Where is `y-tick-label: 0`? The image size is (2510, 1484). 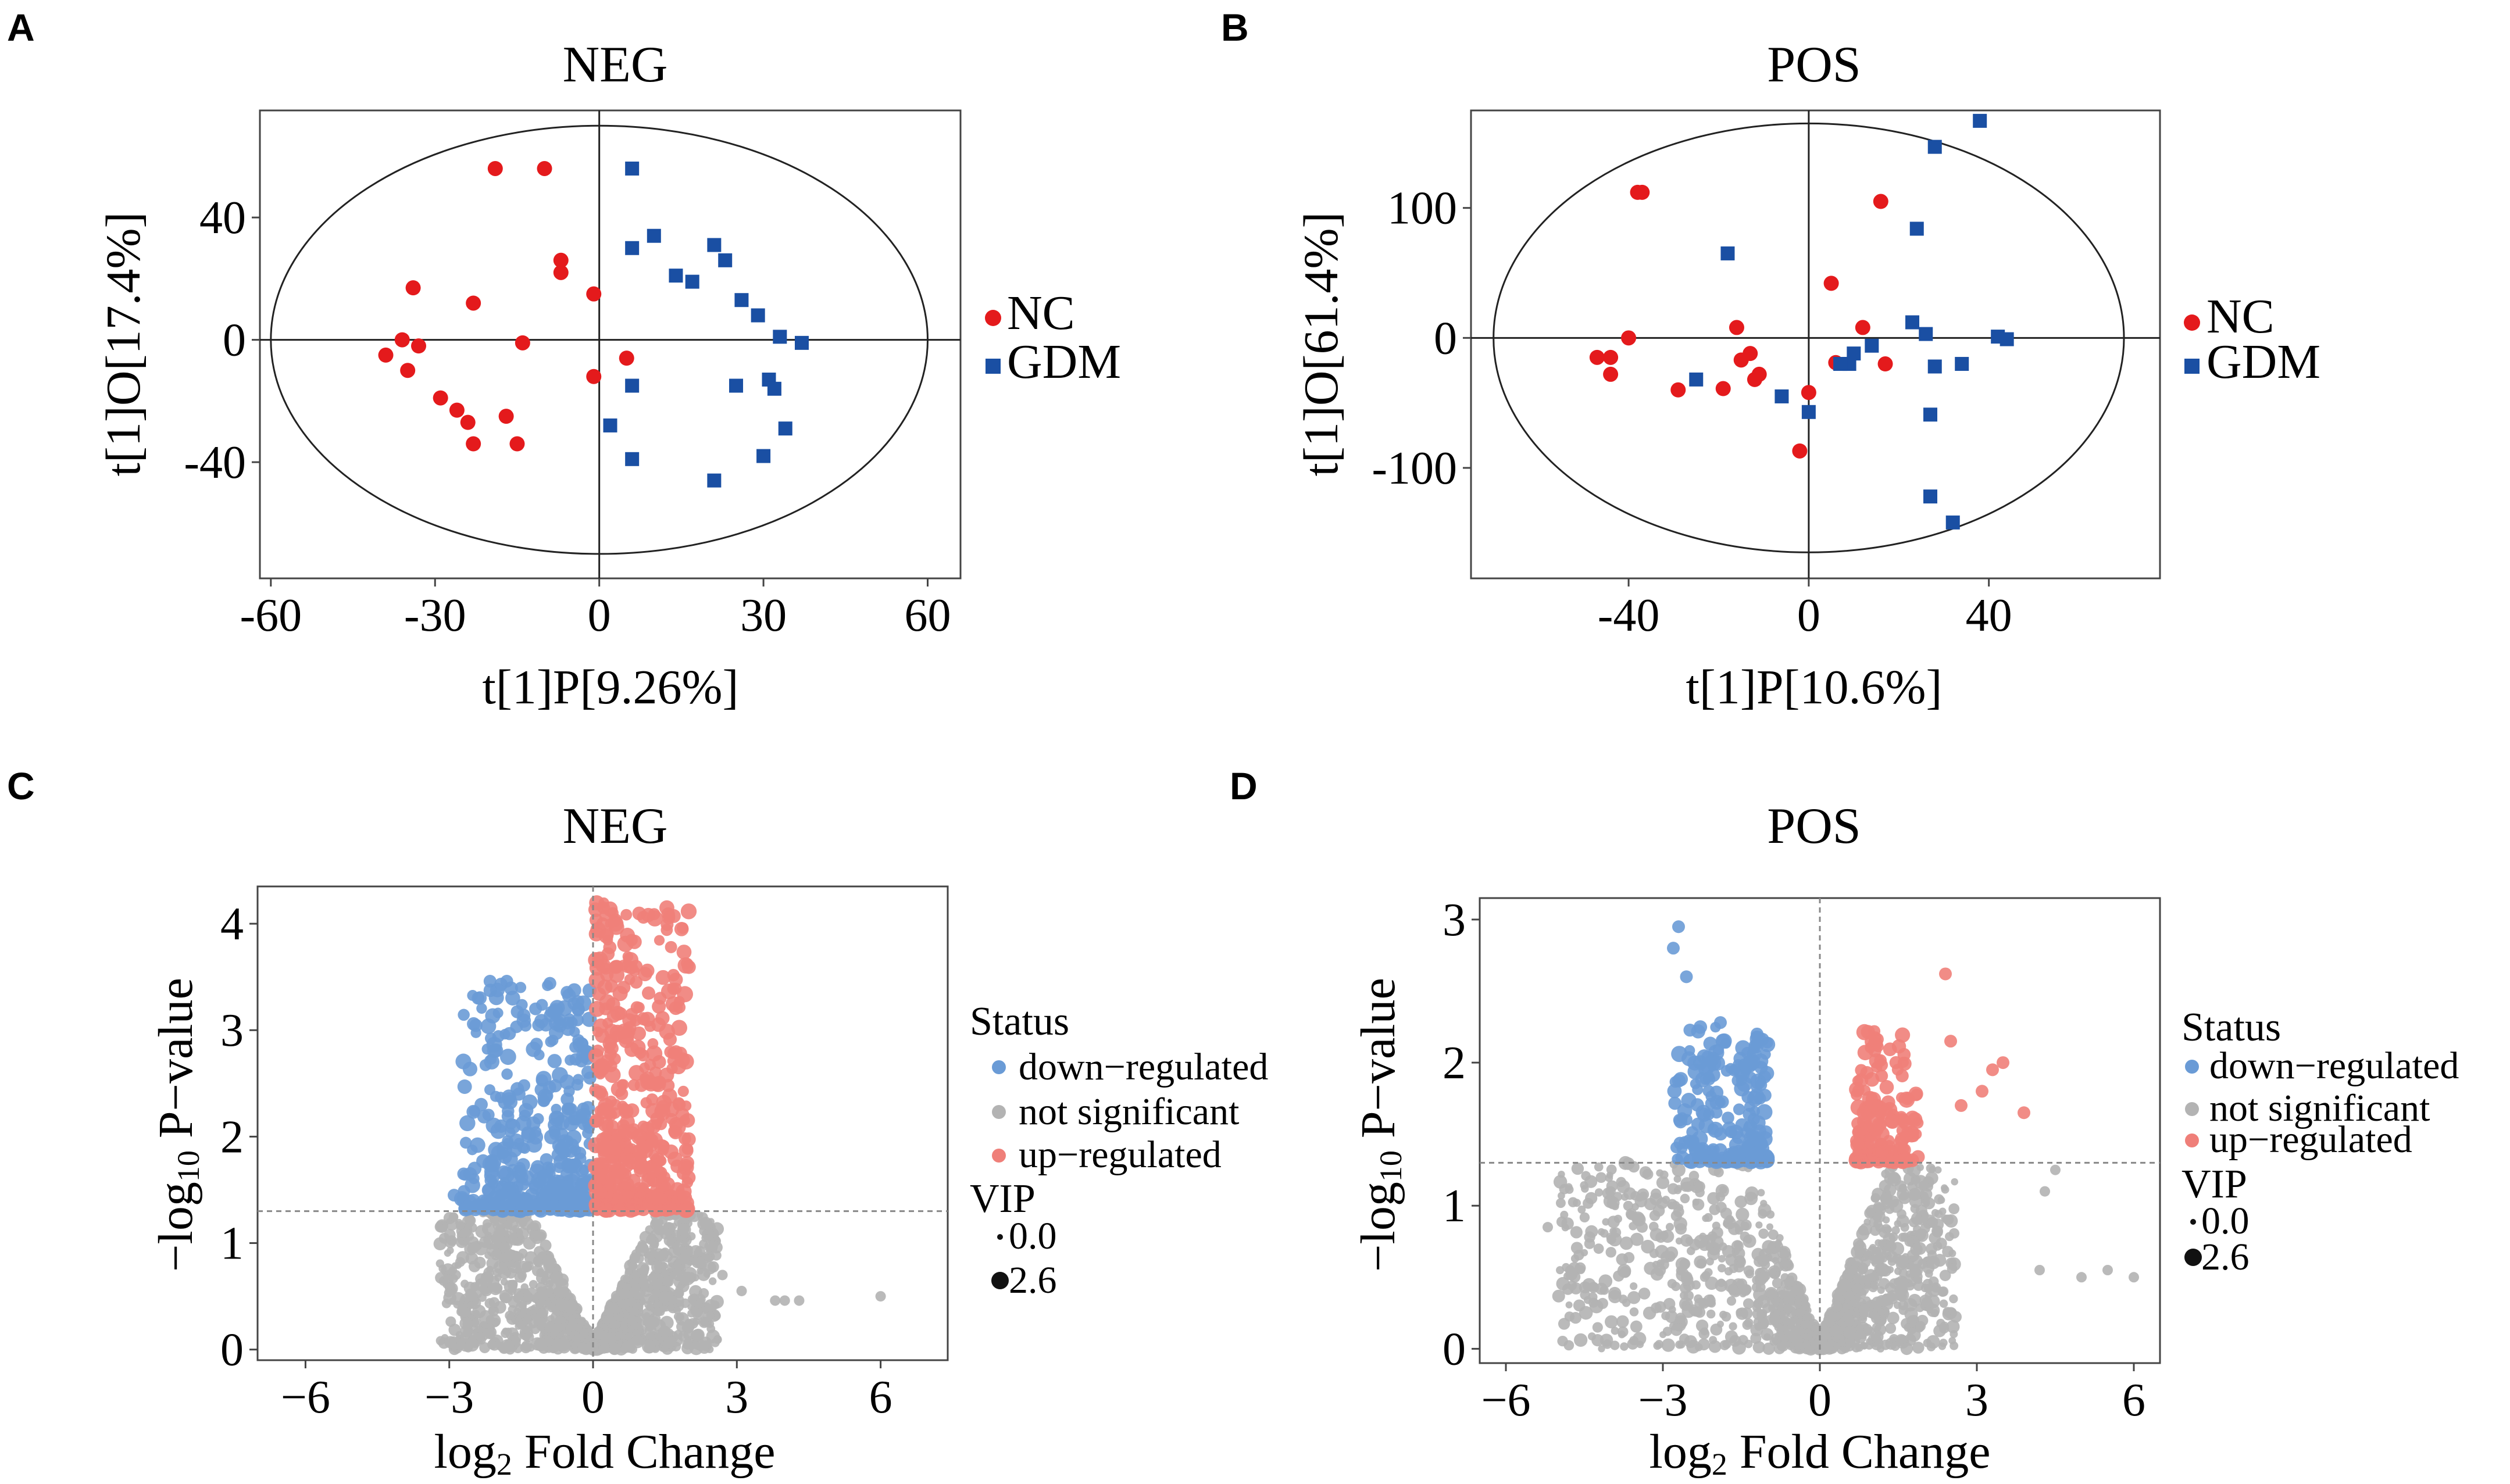
y-tick-label: 0 is located at coordinates (1445, 338).